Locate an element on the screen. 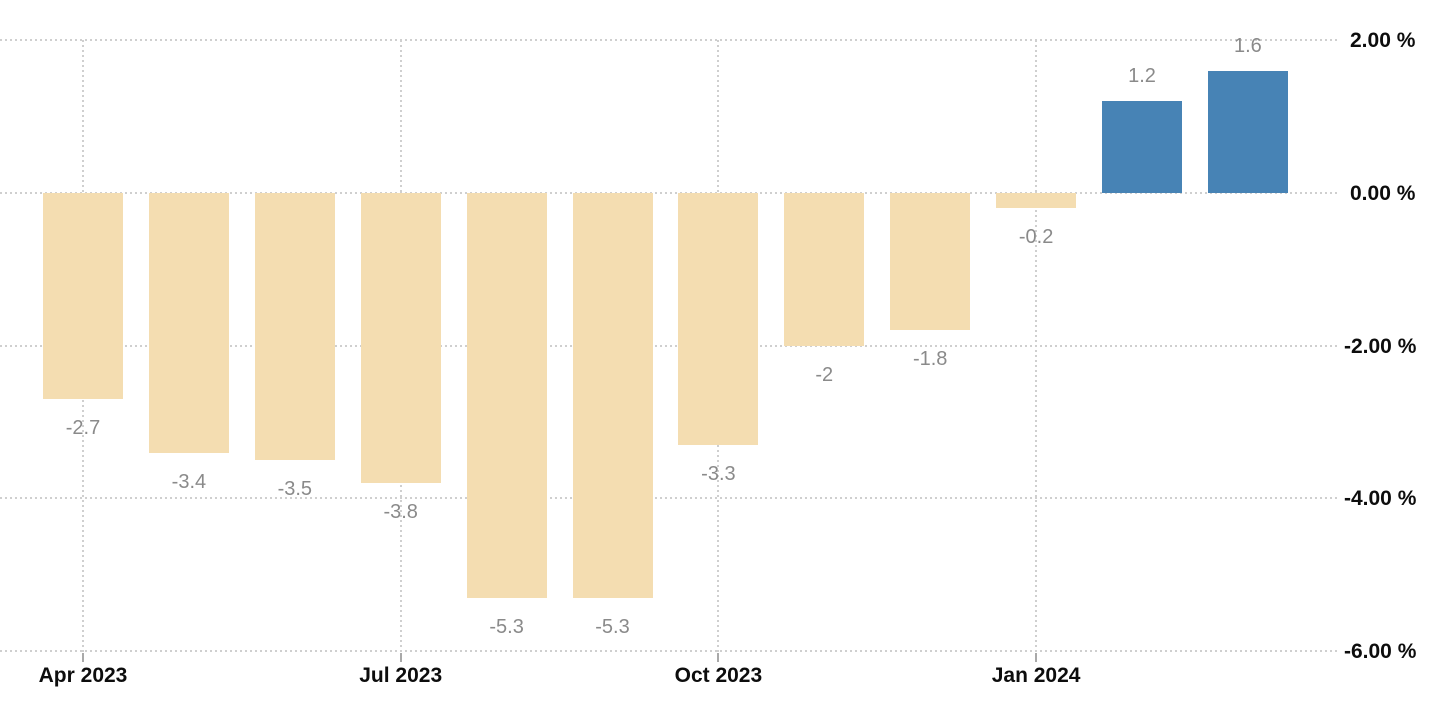 Image resolution: width=1449 pixels, height=710 pixels. bar-value-label: -0.2 is located at coordinates (1036, 237).